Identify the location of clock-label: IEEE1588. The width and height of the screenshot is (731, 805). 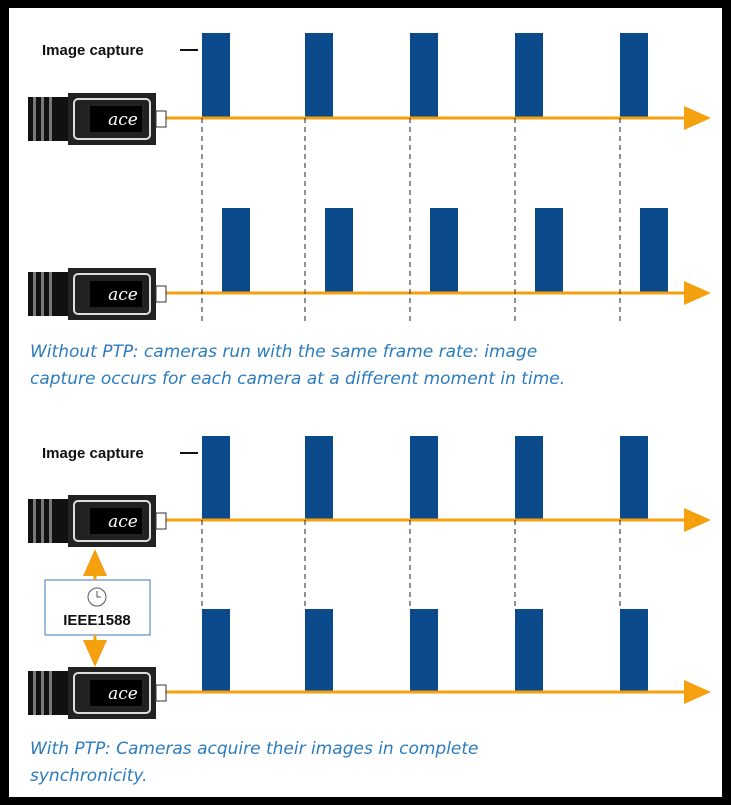
(97, 620).